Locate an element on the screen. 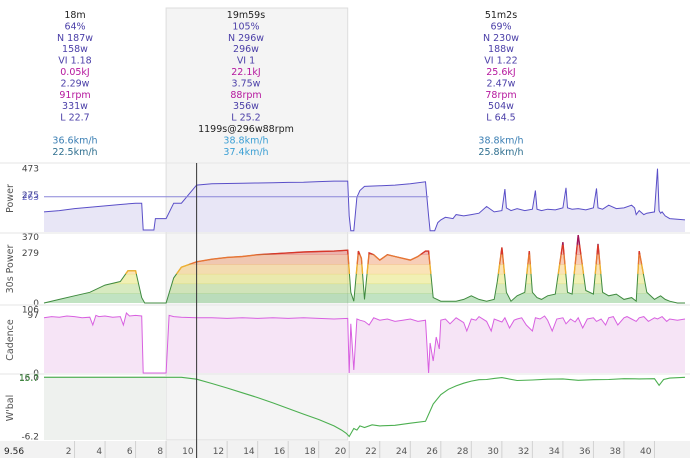  y-tick-label: 106 is located at coordinates (30, 310).